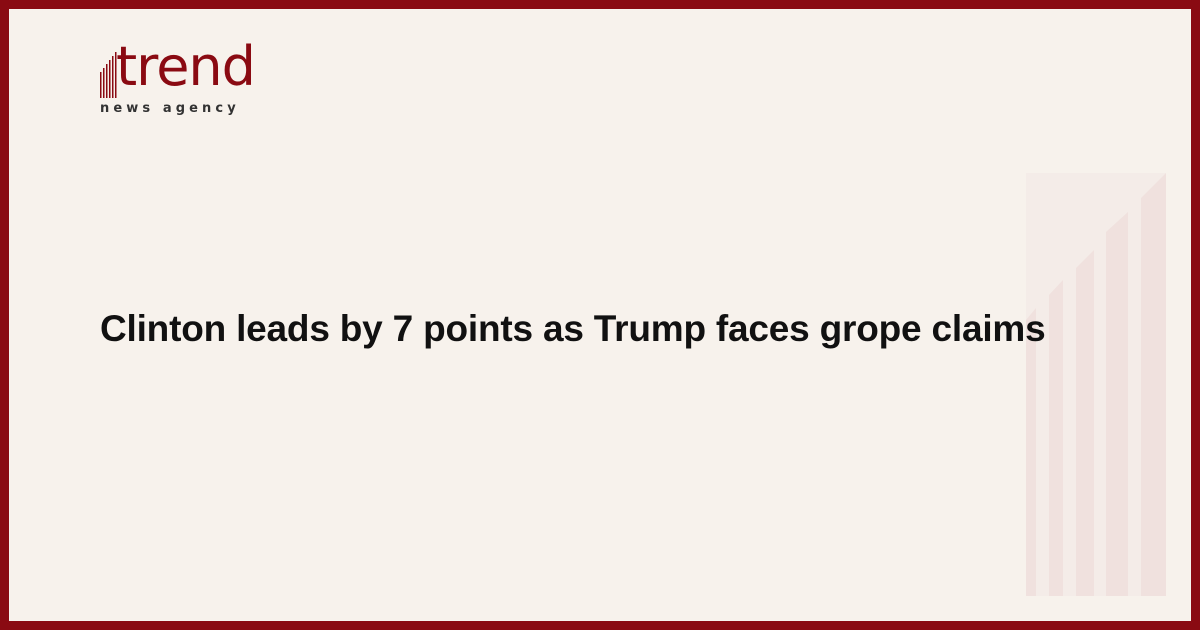 Image resolution: width=1200 pixels, height=630 pixels. I want to click on trend-logo: trend news agency, so click(180, 81).